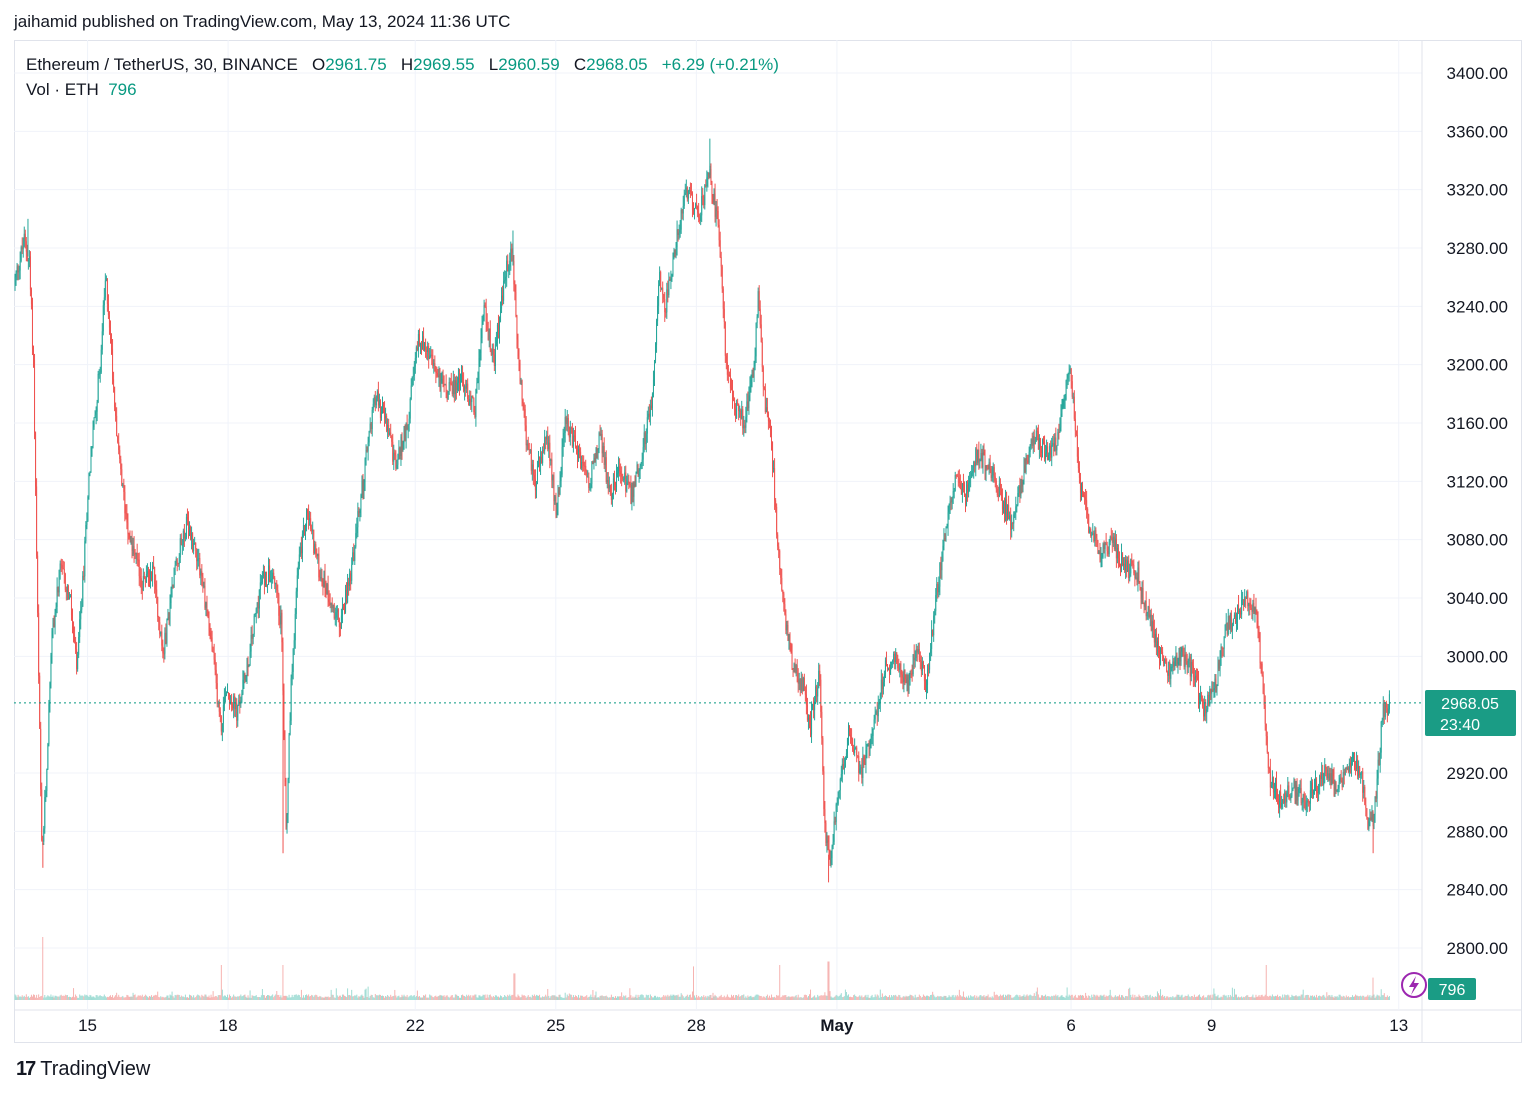 This screenshot has height=1094, width=1536. What do you see at coordinates (62, 89) in the screenshot?
I see `volume-label: Vol · ETH` at bounding box center [62, 89].